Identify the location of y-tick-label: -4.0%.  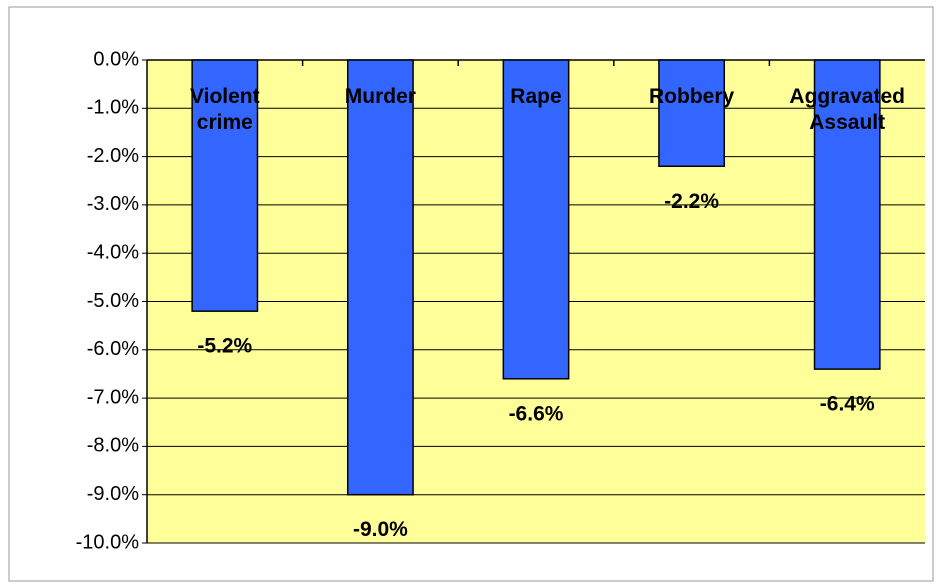
(113, 252).